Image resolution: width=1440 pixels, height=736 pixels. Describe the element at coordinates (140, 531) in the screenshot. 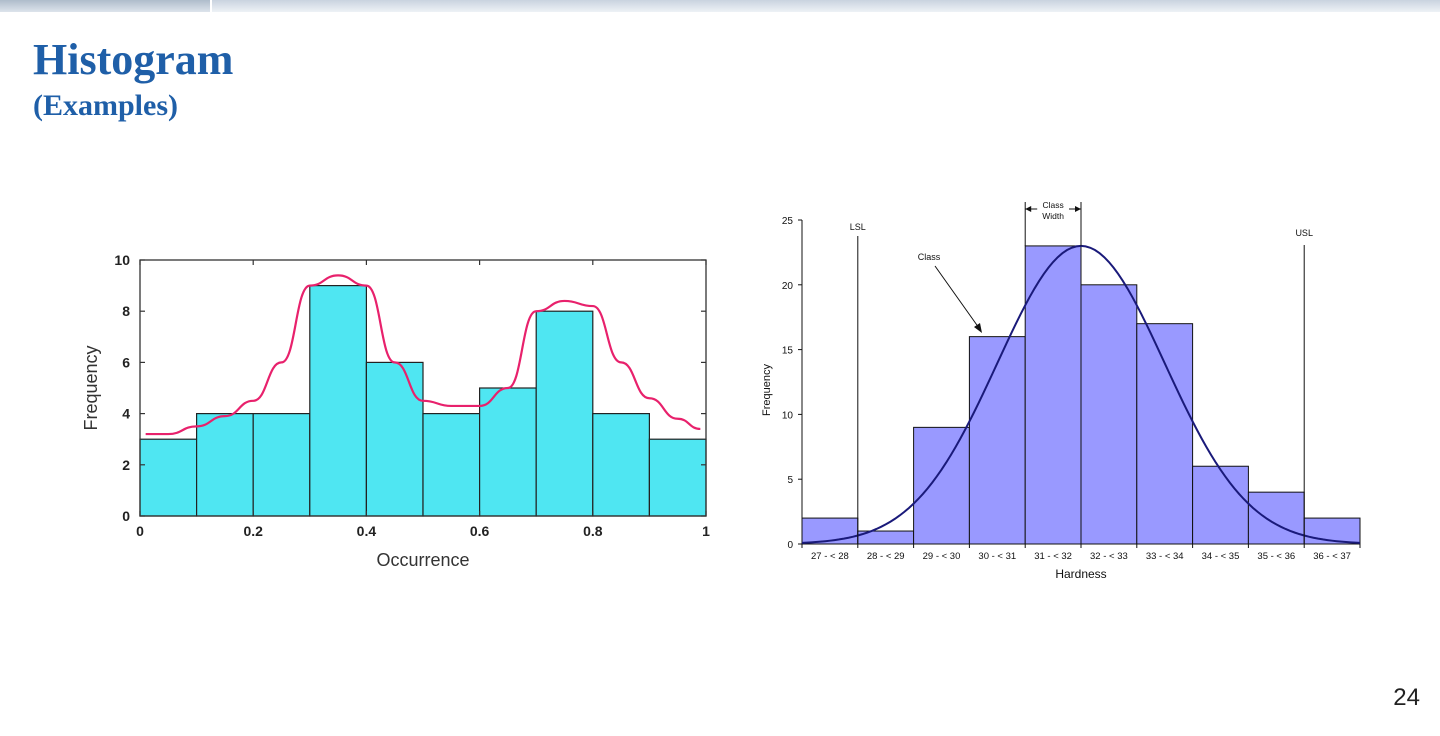

I see `x-tick-label: 0` at that location.